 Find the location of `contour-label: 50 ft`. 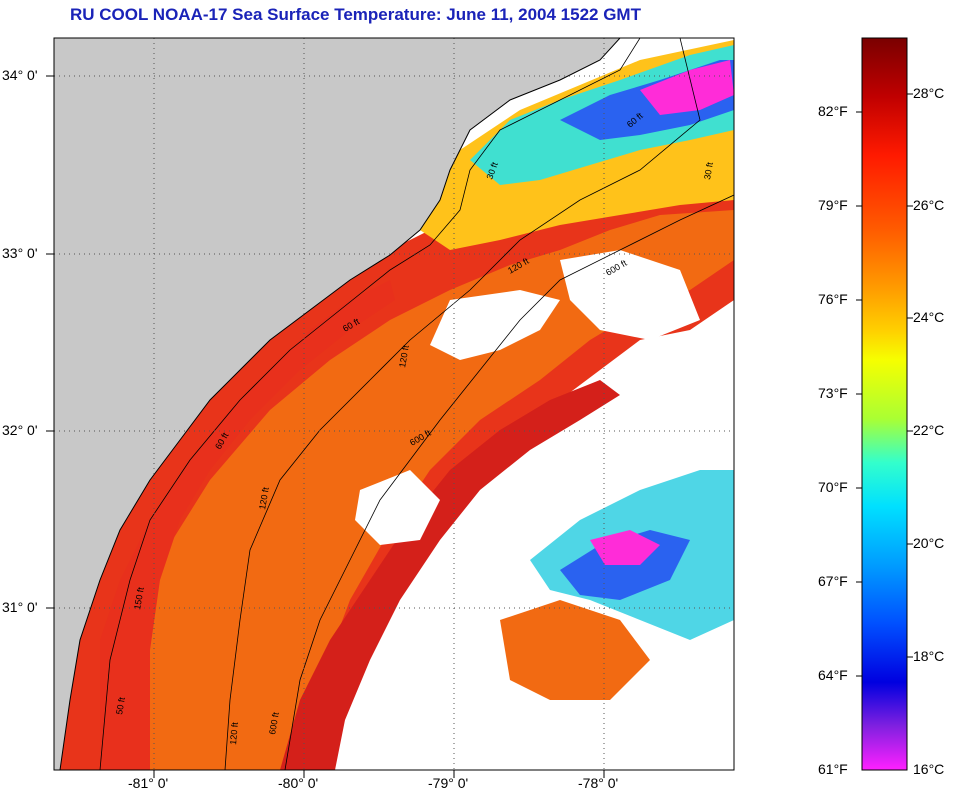

contour-label: 50 ft is located at coordinates (120, 705).